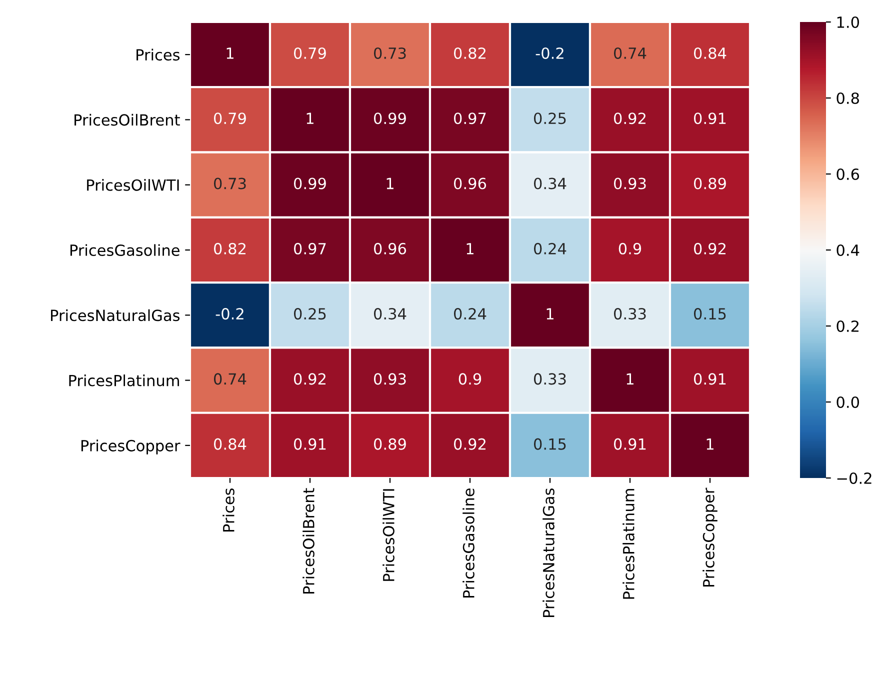 The width and height of the screenshot is (890, 676). Describe the element at coordinates (848, 250) in the screenshot. I see `color-bar-label: 0.4` at that location.